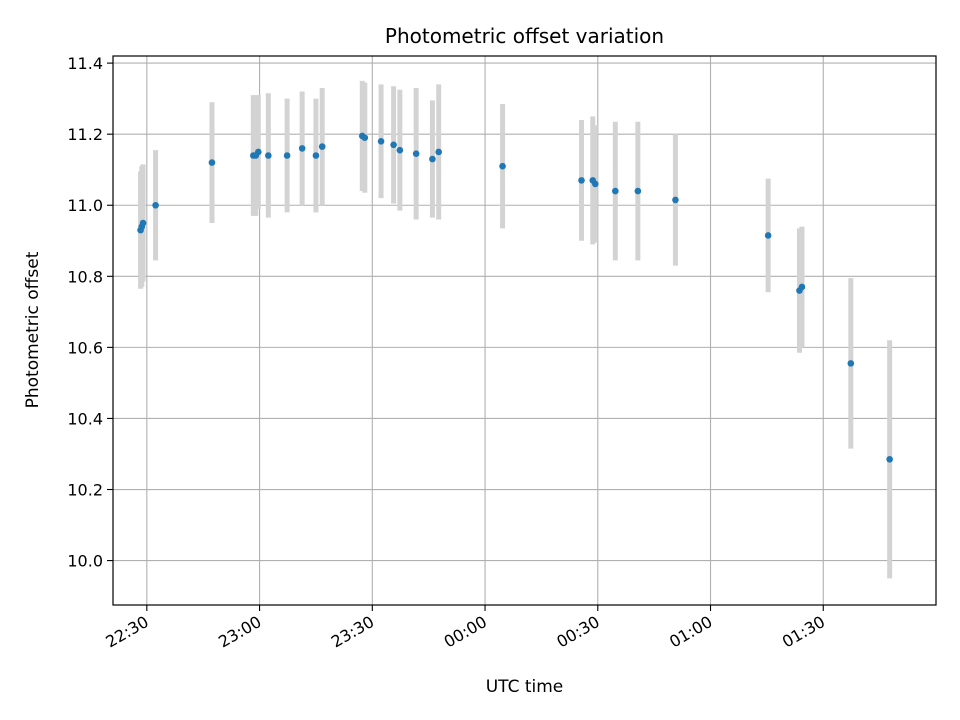 This screenshot has height=720, width=960. I want to click on chart-title: Photometric offset variation, so click(524, 36).